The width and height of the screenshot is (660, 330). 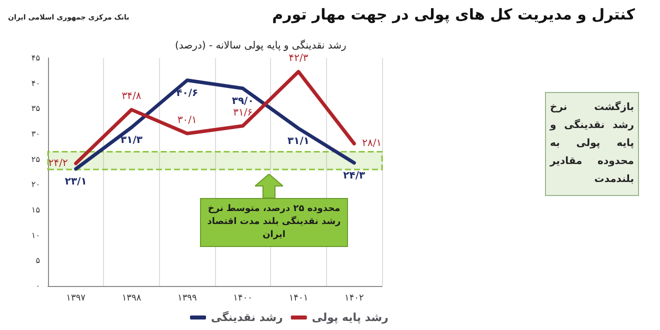 I want to click on legend-label: رشد نقدینگی, so click(x=247, y=317).